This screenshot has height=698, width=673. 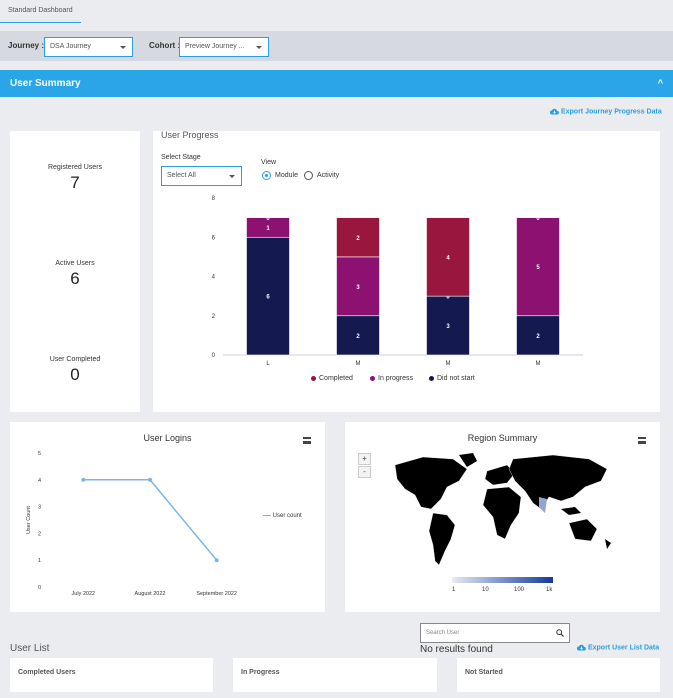 I want to click on radio-activity-label: Activity, so click(x=328, y=175).